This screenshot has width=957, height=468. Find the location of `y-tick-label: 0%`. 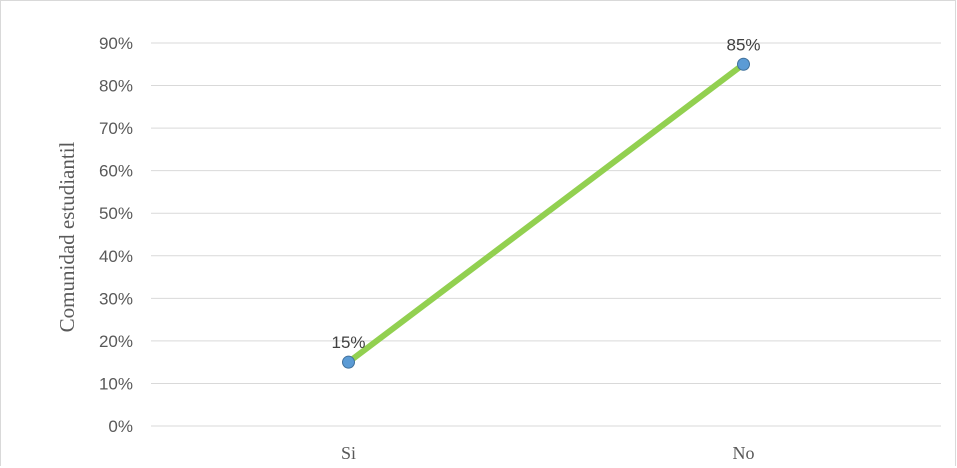

y-tick-label: 0% is located at coordinates (120, 426).